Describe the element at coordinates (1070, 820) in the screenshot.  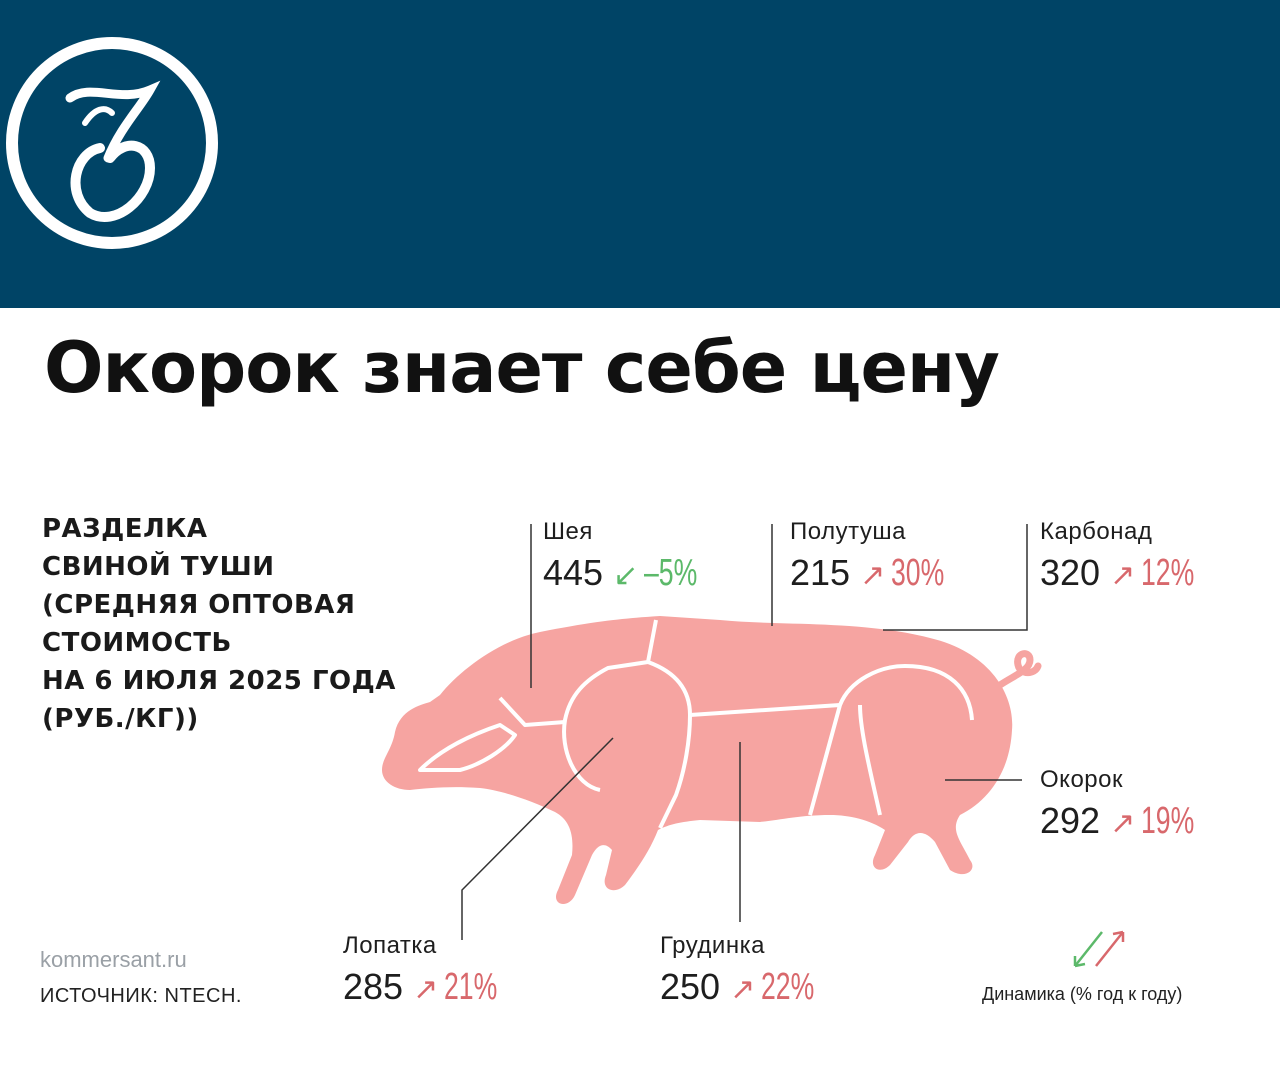
I see `cut-price: 292` at that location.